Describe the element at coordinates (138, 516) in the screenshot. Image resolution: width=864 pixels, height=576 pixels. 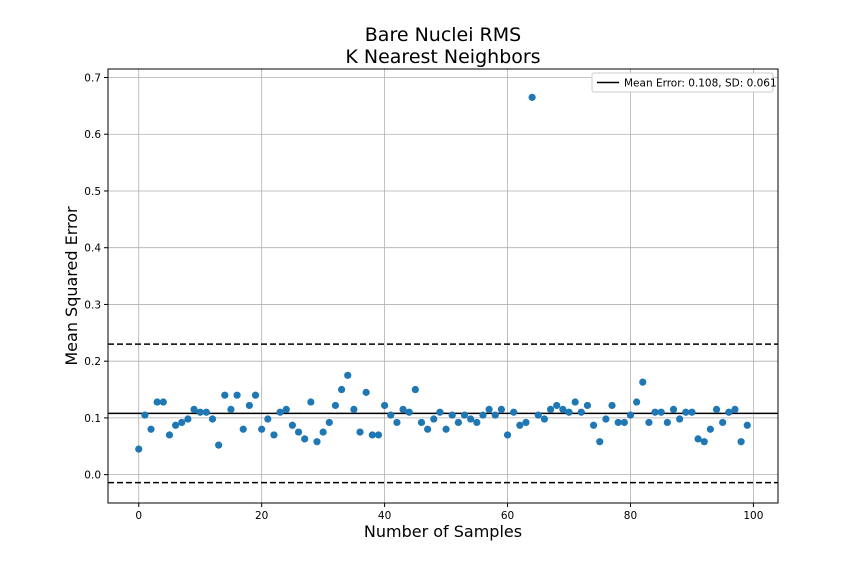
I see `x-tick-label: 0` at that location.